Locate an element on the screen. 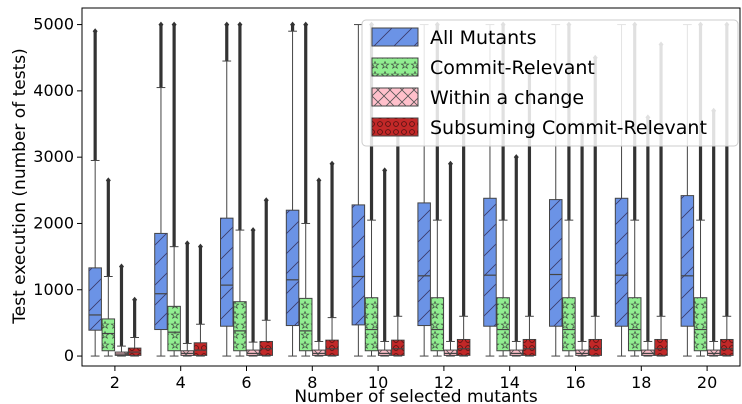 The width and height of the screenshot is (742, 404). x-tick-label: 18 is located at coordinates (641, 382).